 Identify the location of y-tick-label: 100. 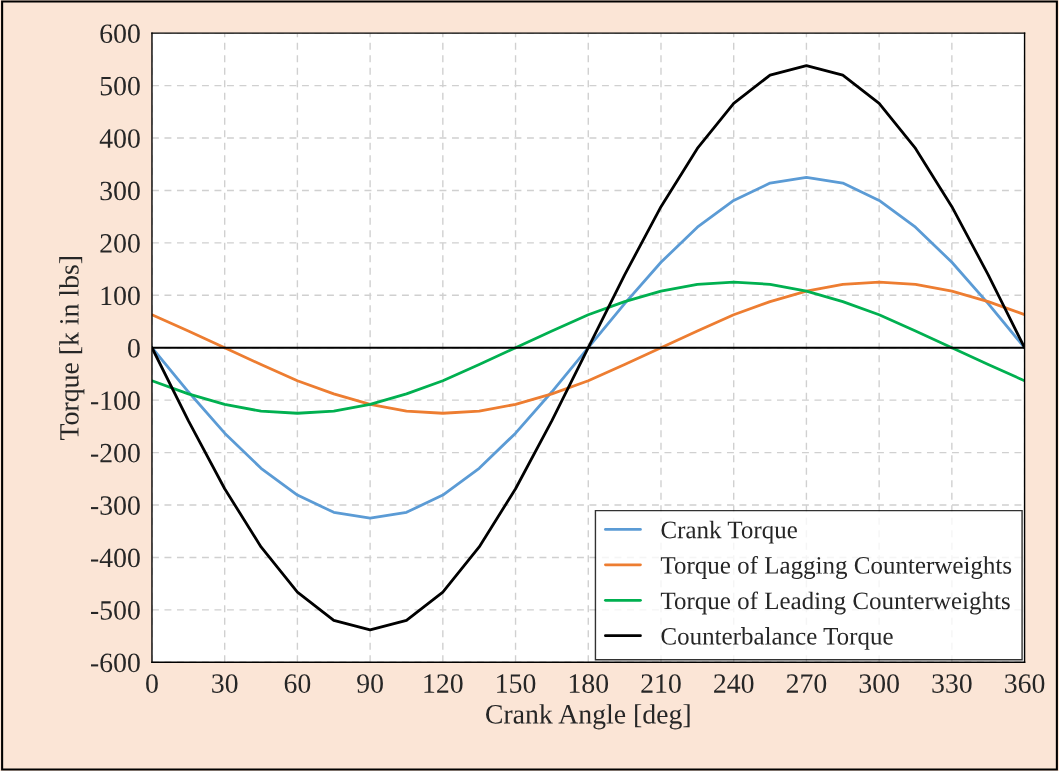
(120, 296).